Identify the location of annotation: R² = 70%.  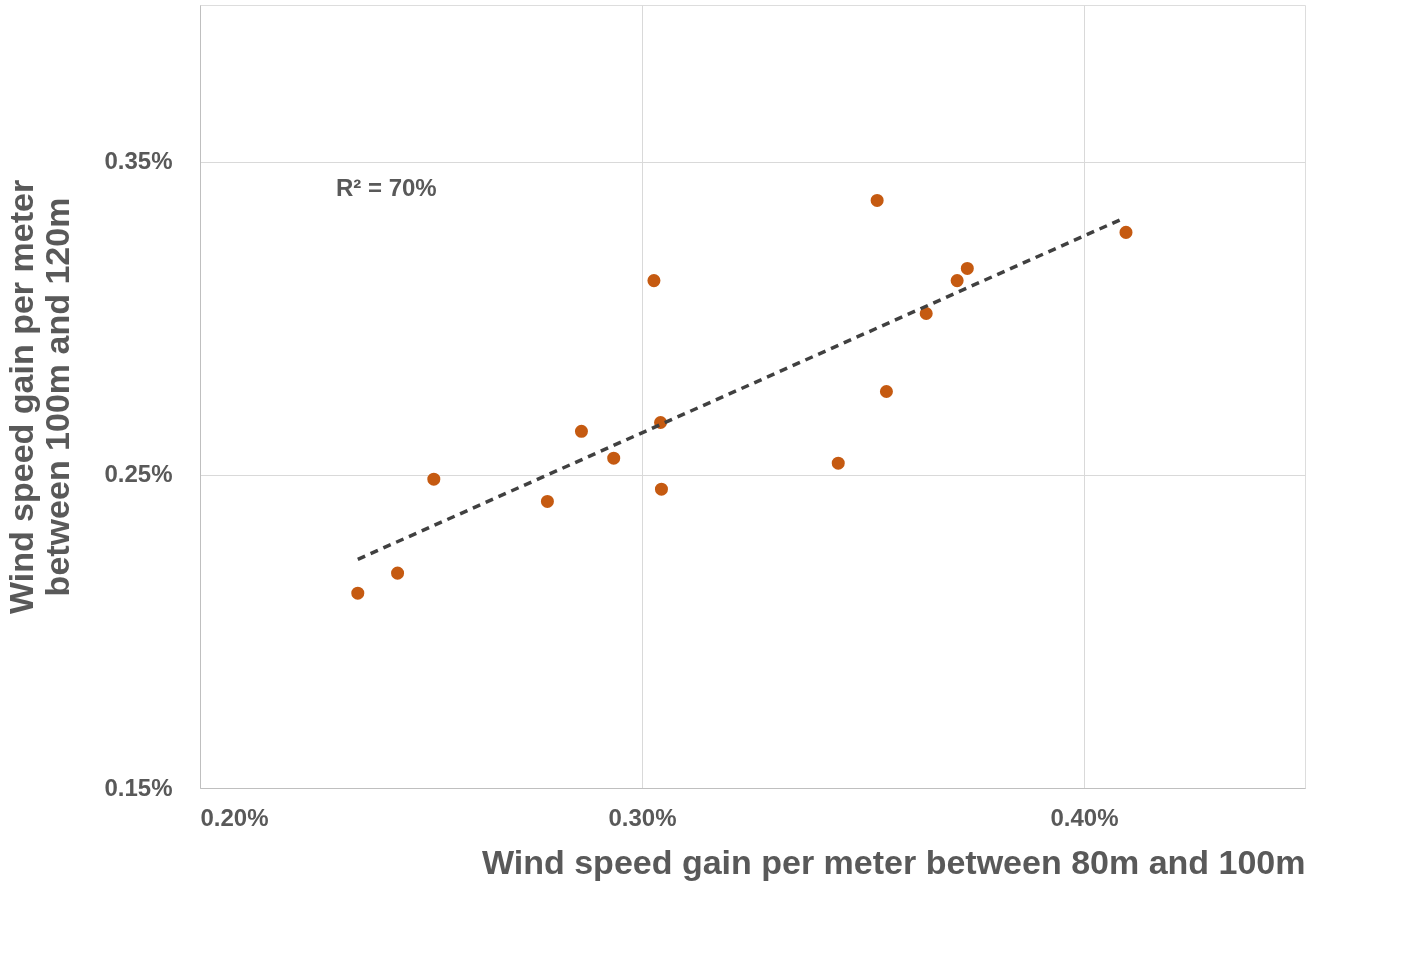
(386, 187).